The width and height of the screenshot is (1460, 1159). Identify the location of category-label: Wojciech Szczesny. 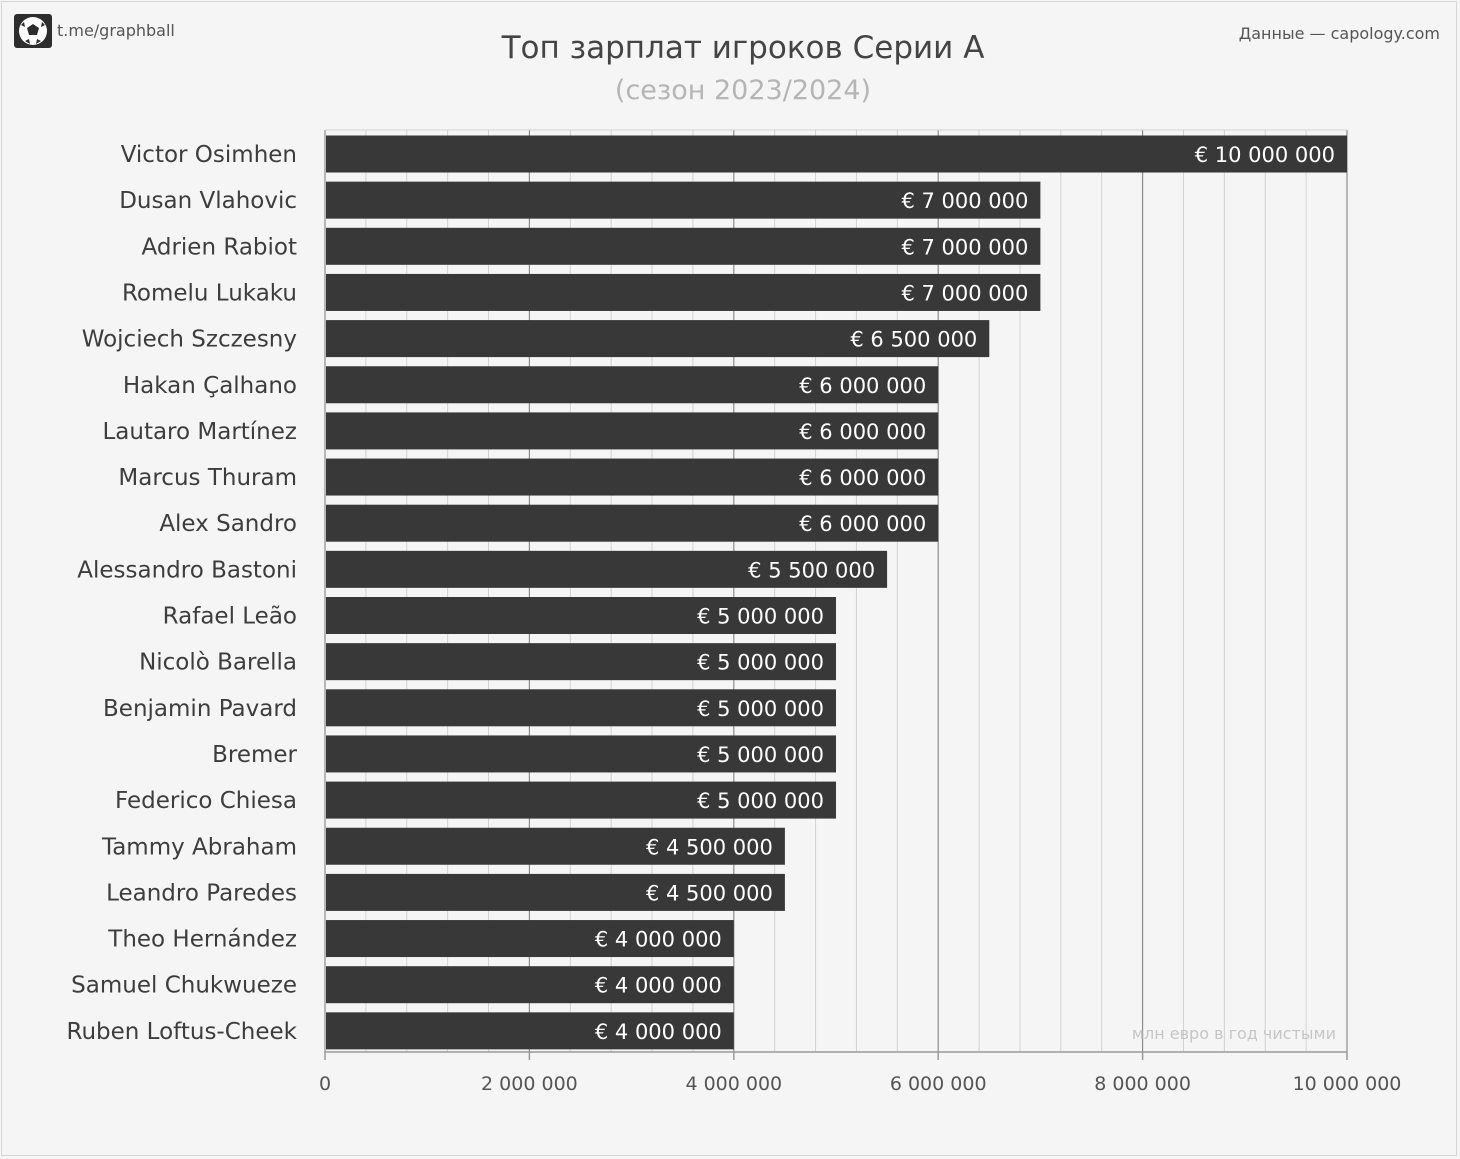
(189, 340).